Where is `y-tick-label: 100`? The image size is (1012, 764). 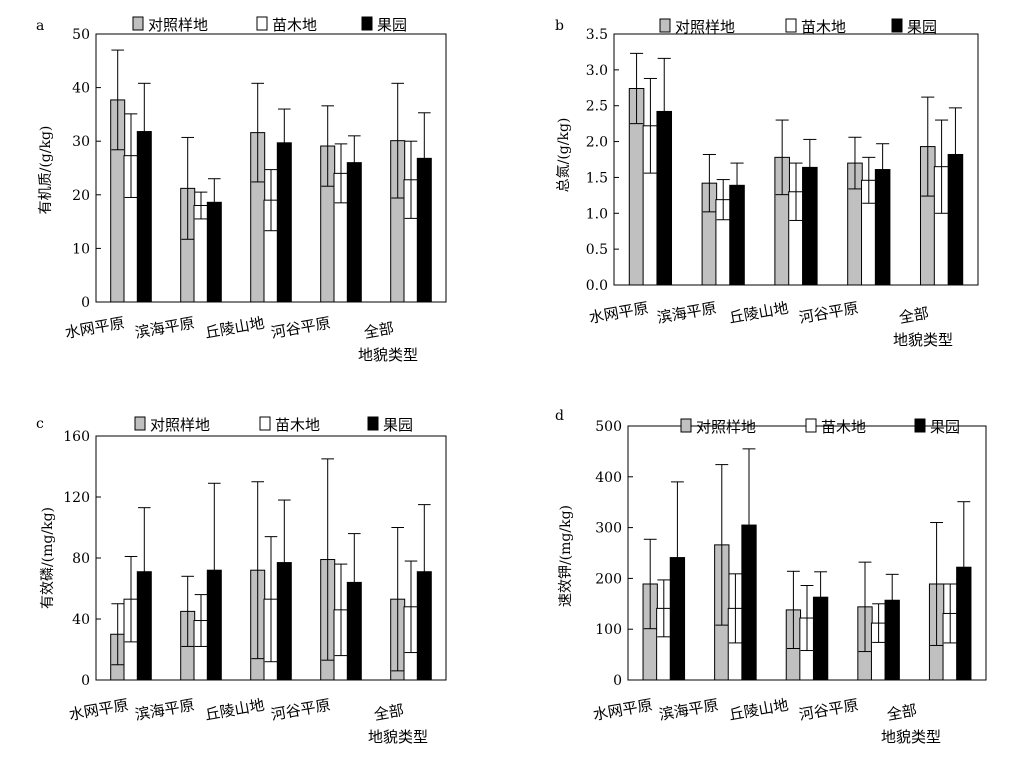
y-tick-label: 100 is located at coordinates (608, 630).